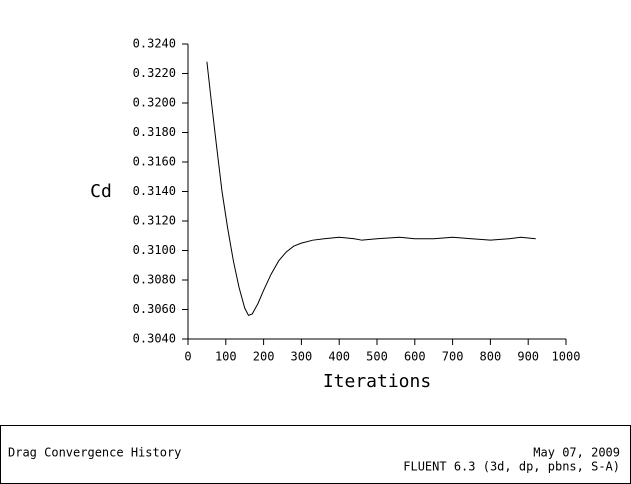 The height and width of the screenshot is (484, 631). Describe the element at coordinates (154, 103) in the screenshot. I see `y-tick-label: 0.3200` at that location.